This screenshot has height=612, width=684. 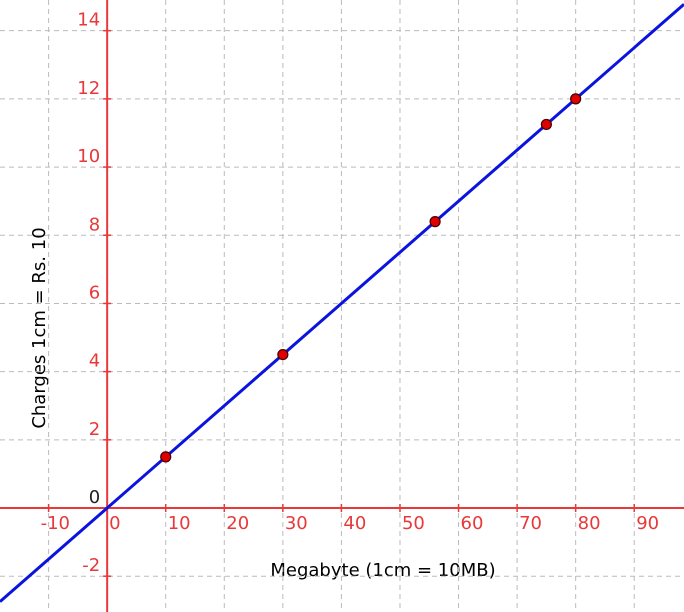 I want to click on x-tick-label: 30, so click(x=296, y=523).